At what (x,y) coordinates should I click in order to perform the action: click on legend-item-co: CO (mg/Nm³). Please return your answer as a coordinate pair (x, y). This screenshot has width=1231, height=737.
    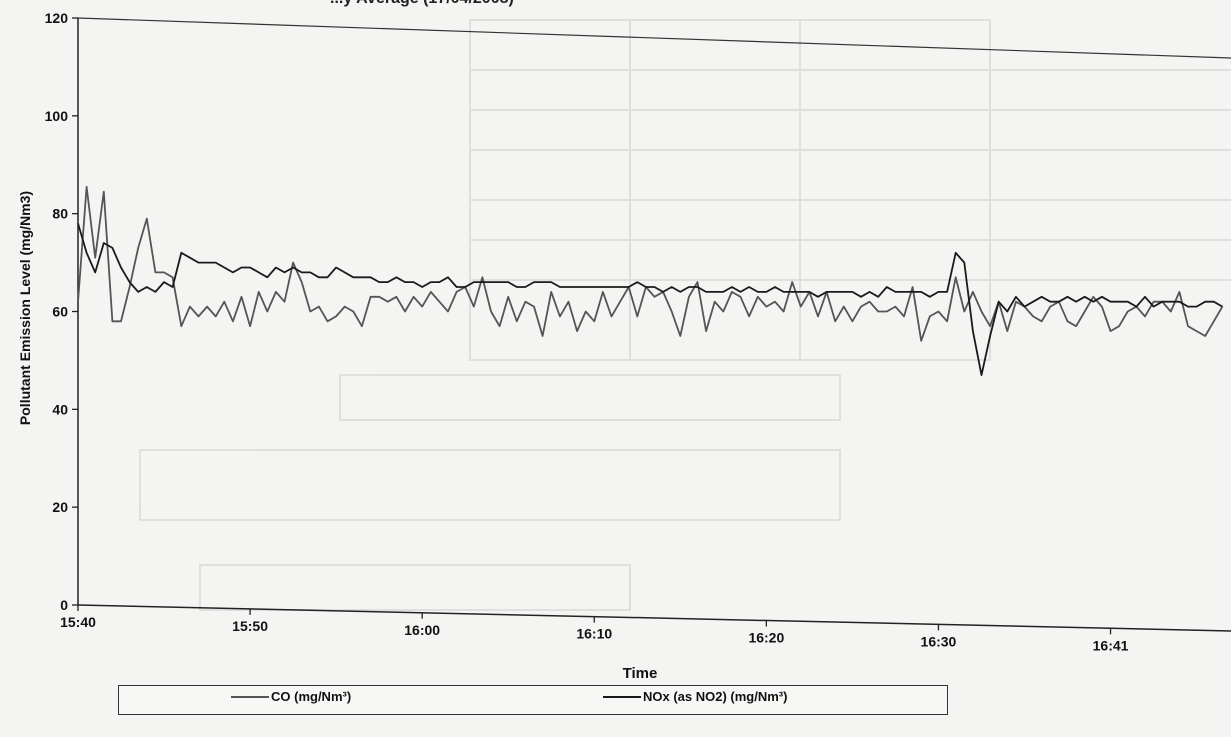
    Looking at the image, I should click on (291, 696).